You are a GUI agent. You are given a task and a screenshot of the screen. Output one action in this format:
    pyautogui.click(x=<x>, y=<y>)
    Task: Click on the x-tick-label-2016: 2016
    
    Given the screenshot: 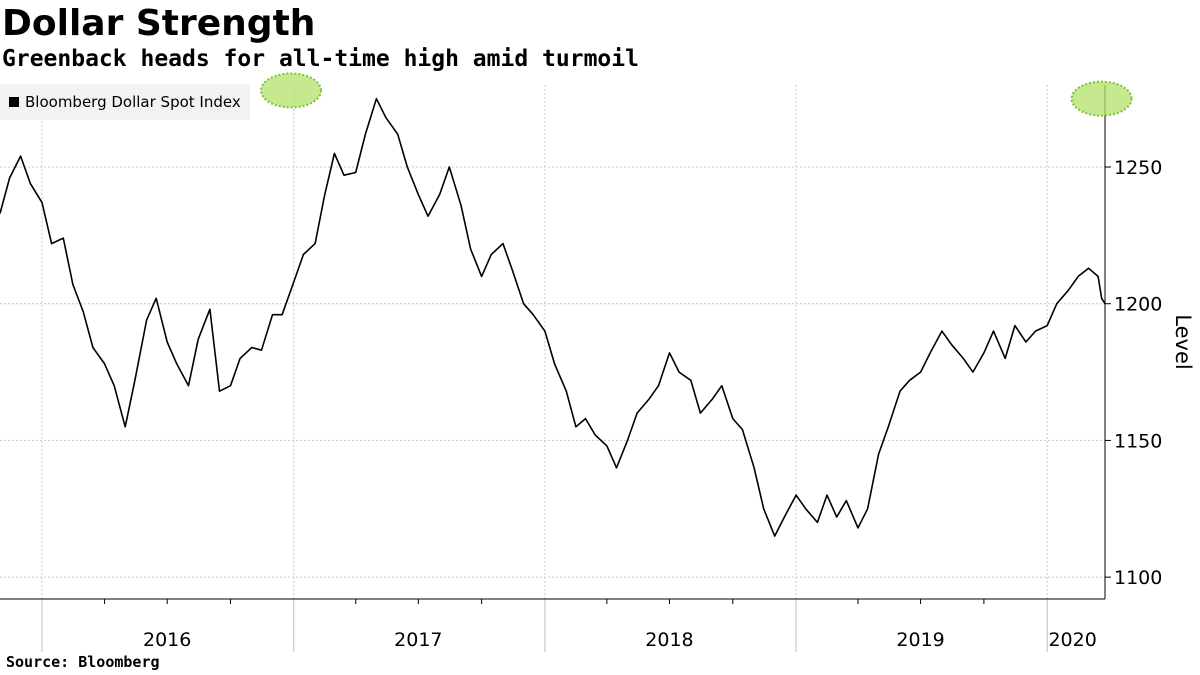 What is the action you would take?
    pyautogui.click(x=167, y=640)
    